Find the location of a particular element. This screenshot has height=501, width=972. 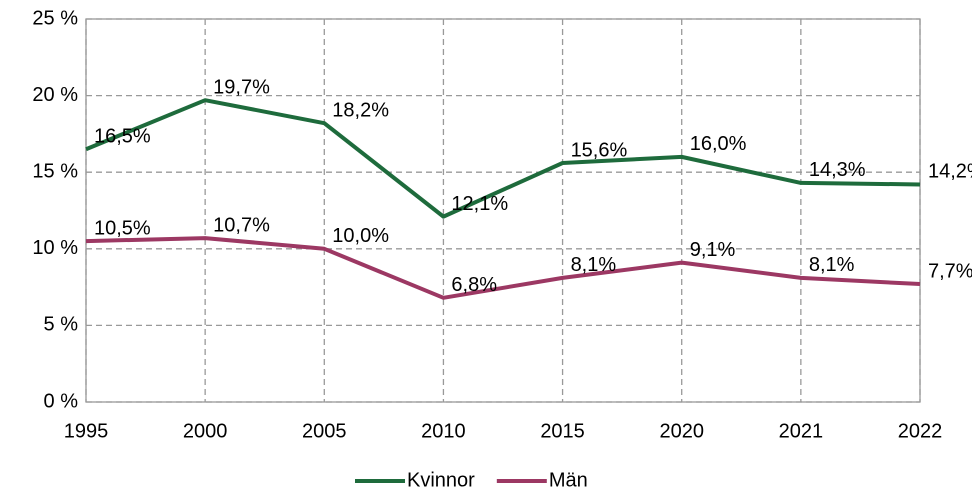

data-label: 10,7% is located at coordinates (241, 225).